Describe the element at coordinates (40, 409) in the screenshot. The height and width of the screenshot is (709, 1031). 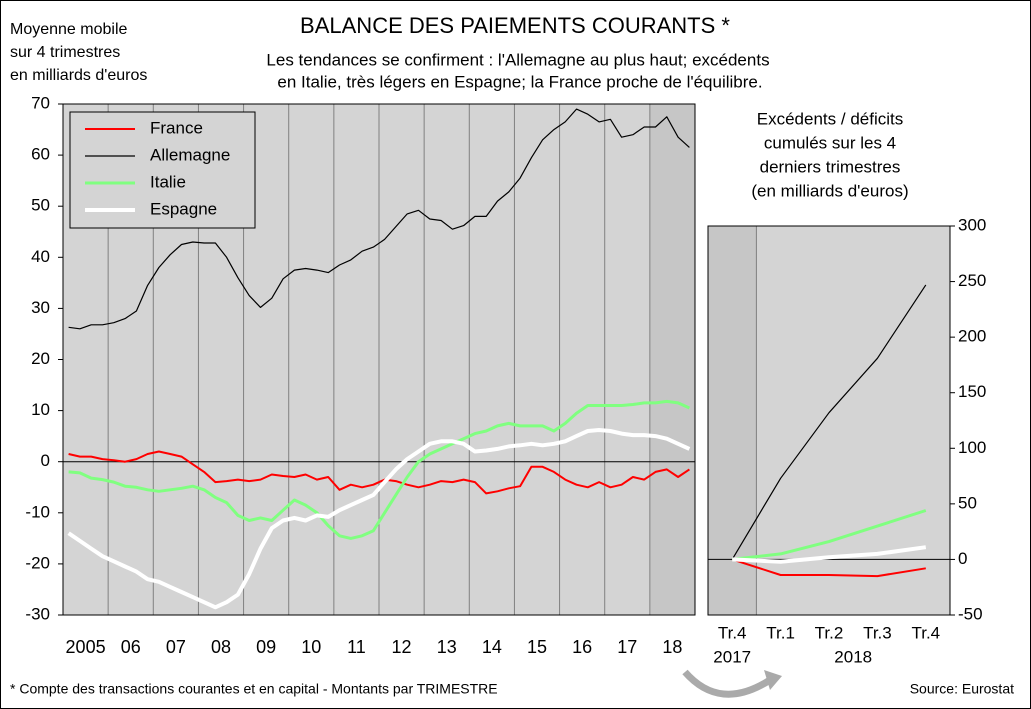
I see `y-tick-label: 10` at that location.